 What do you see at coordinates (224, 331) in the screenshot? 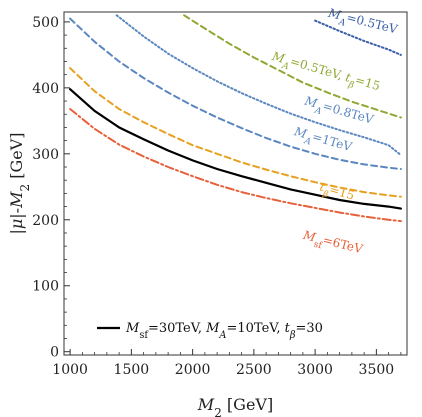
I see `legend-entry: Msf=30TeV, MA=10TeV, tβ=30` at bounding box center [224, 331].